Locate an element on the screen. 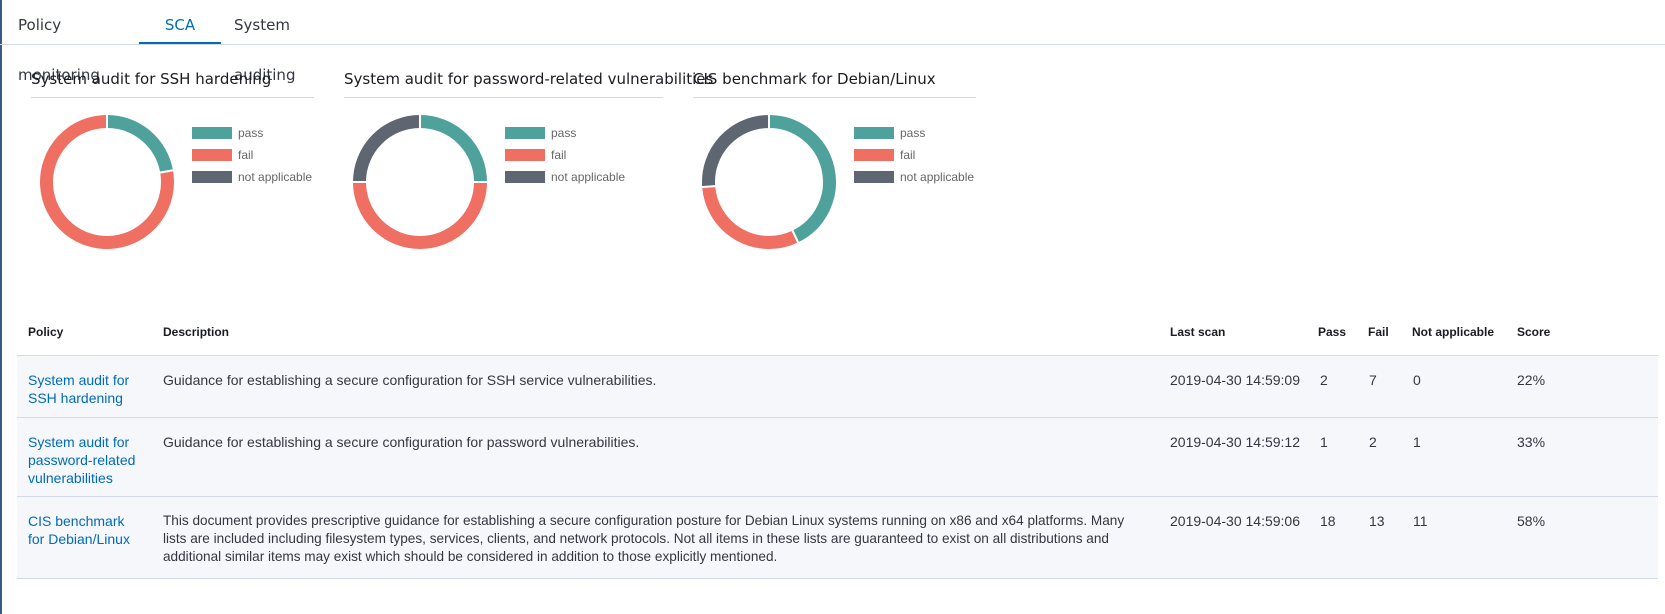 The height and width of the screenshot is (614, 1665). not-applicable-count-cell: 11 is located at coordinates (1420, 521).